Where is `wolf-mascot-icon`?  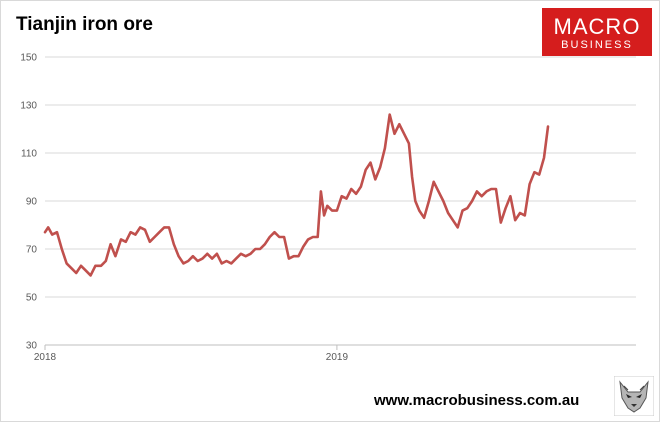 wolf-mascot-icon is located at coordinates (634, 396).